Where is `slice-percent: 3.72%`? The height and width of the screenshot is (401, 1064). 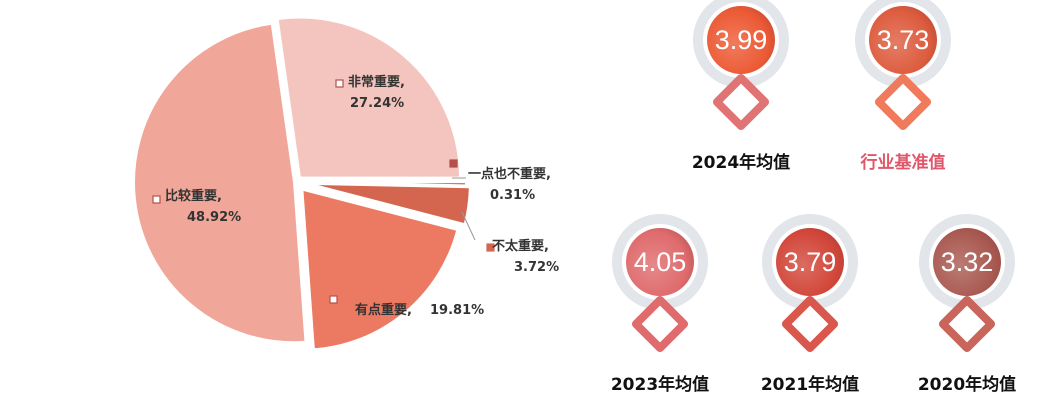 slice-percent: 3.72% is located at coordinates (536, 267).